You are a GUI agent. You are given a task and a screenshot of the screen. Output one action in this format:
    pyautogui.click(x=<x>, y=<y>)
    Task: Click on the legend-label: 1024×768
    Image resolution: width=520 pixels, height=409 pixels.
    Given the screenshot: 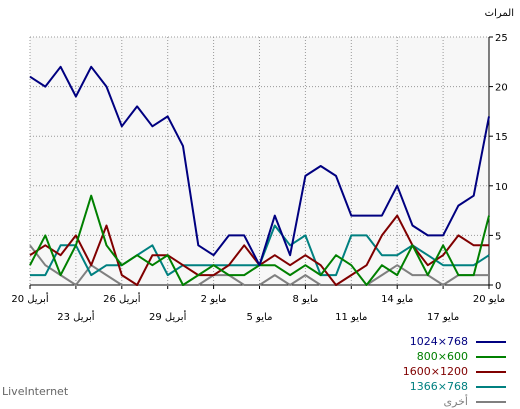 What is the action you would take?
    pyautogui.click(x=438, y=341)
    